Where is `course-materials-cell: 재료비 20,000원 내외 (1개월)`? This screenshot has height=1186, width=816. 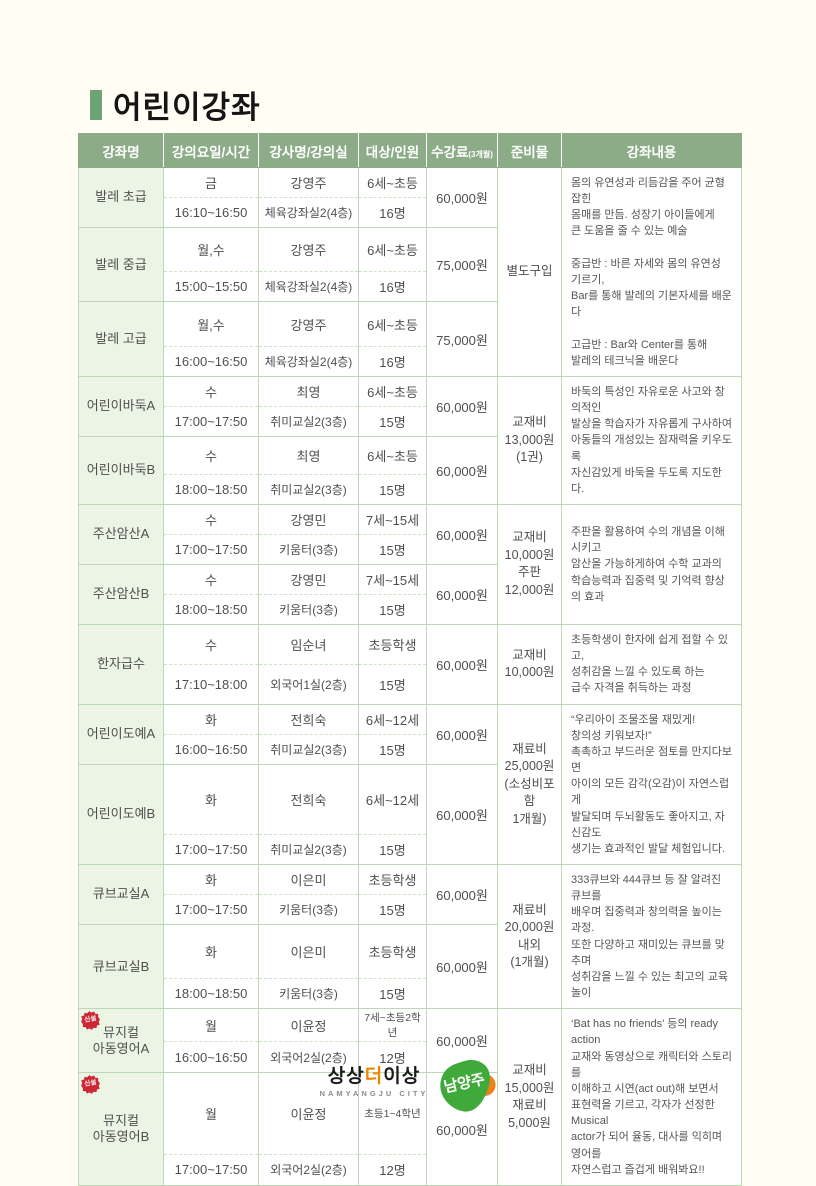 course-materials-cell: 재료비 20,000원 내외 (1개월) is located at coordinates (529, 936).